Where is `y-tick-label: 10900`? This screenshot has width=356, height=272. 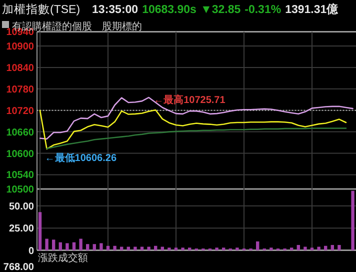 y-tick-label: 10900 is located at coordinates (20, 47).